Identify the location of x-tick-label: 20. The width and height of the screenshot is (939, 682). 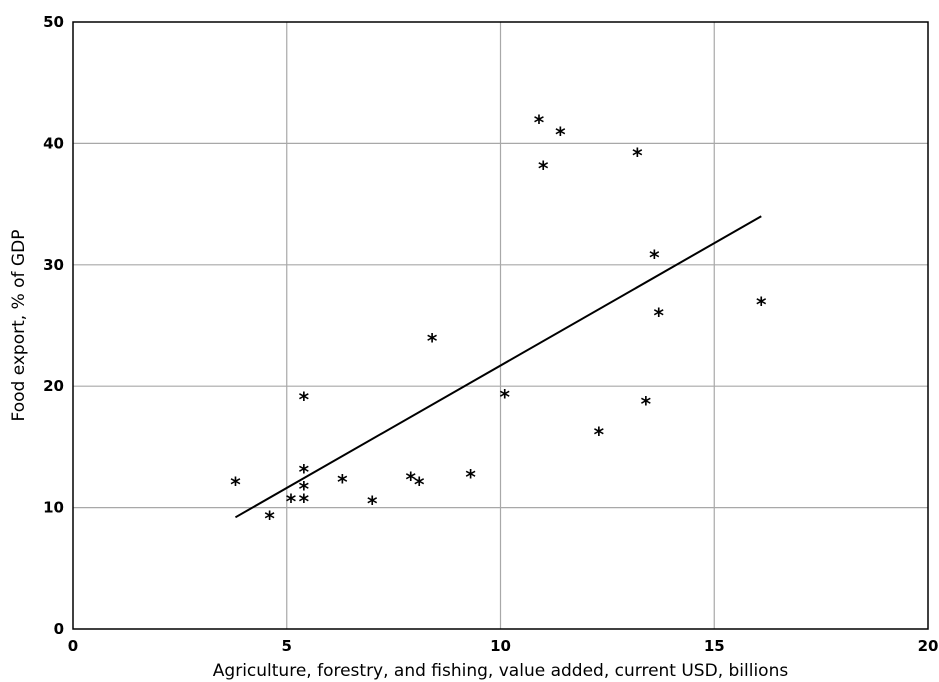
(928, 646).